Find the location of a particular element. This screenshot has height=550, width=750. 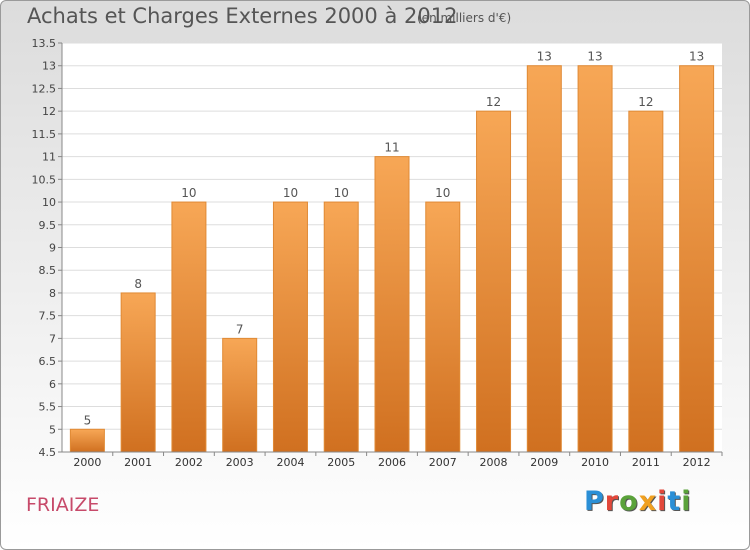

chart-title: Achats et Charges Externes 2000 à 2012 is located at coordinates (242, 16).